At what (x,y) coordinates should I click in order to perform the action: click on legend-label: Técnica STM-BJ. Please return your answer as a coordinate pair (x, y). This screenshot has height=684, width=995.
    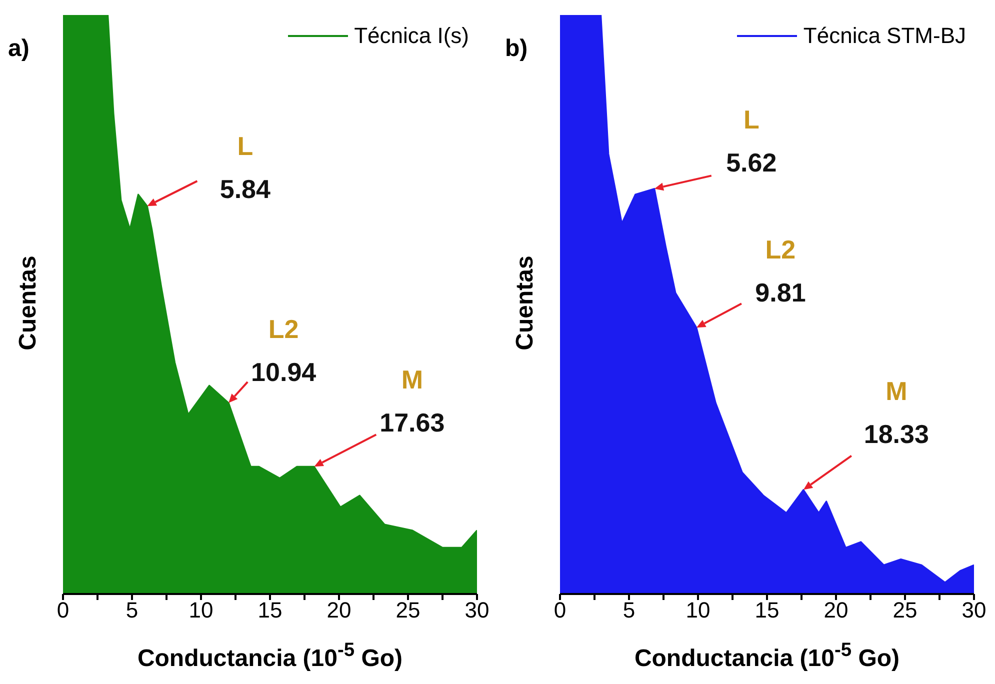
    Looking at the image, I should click on (884, 36).